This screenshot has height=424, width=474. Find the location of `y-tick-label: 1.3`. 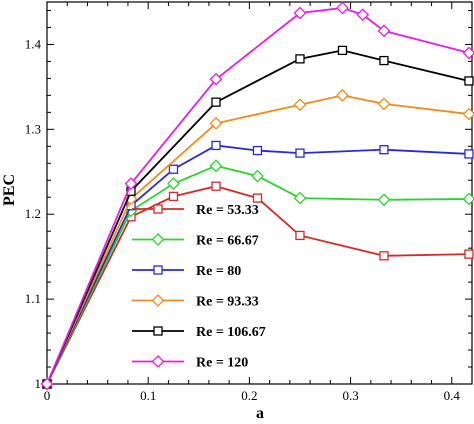

y-tick-label: 1.3 is located at coordinates (33, 128).